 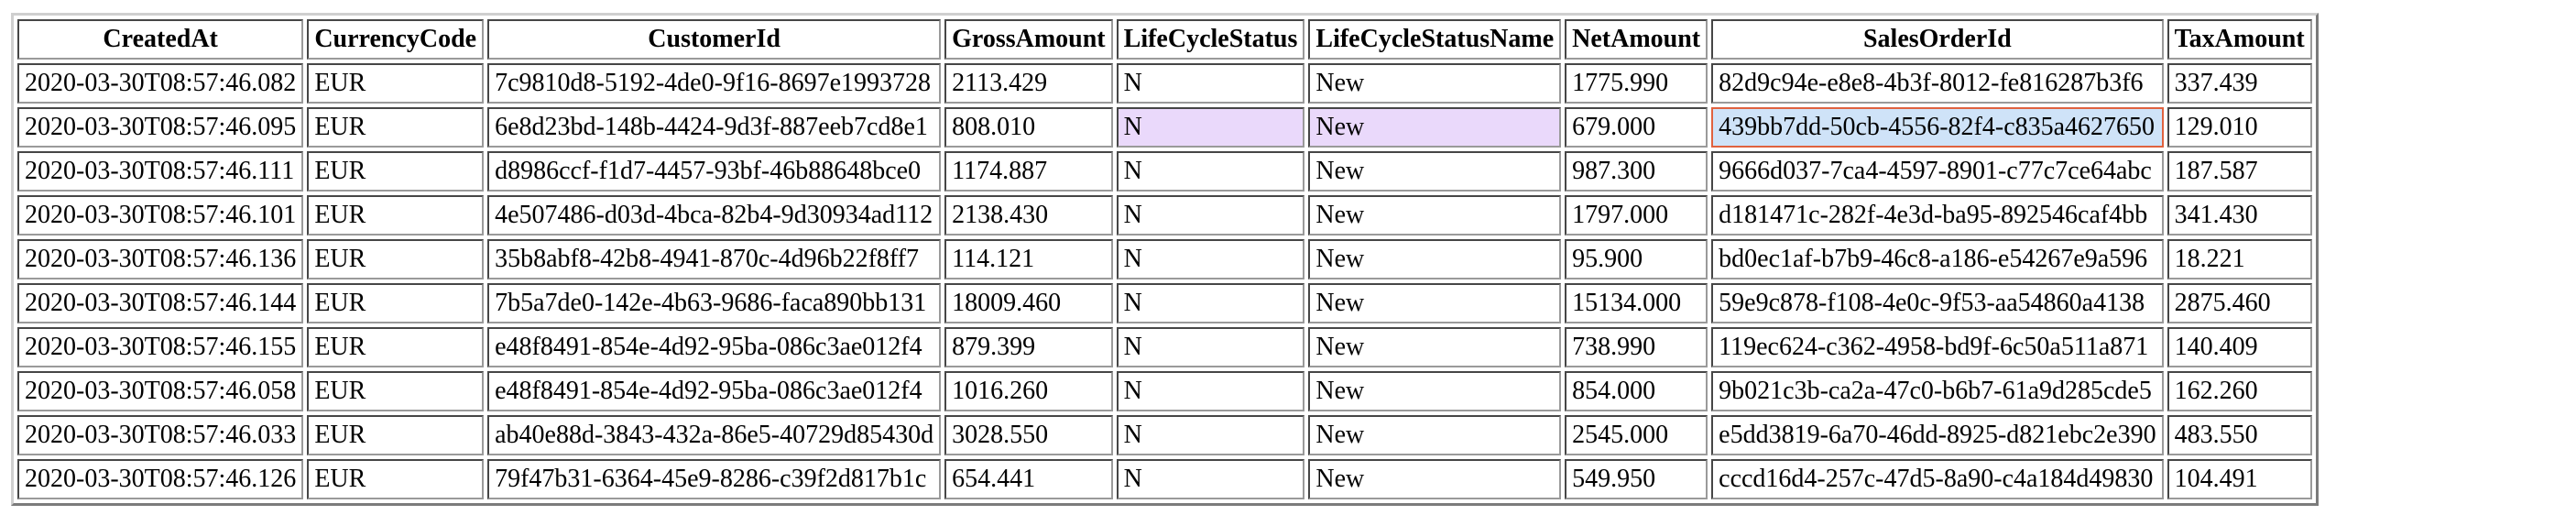 I want to click on active-cell-salesorderid: 439bb7dd-50cb-4556-82f4-c835a4627650, so click(x=1937, y=127).